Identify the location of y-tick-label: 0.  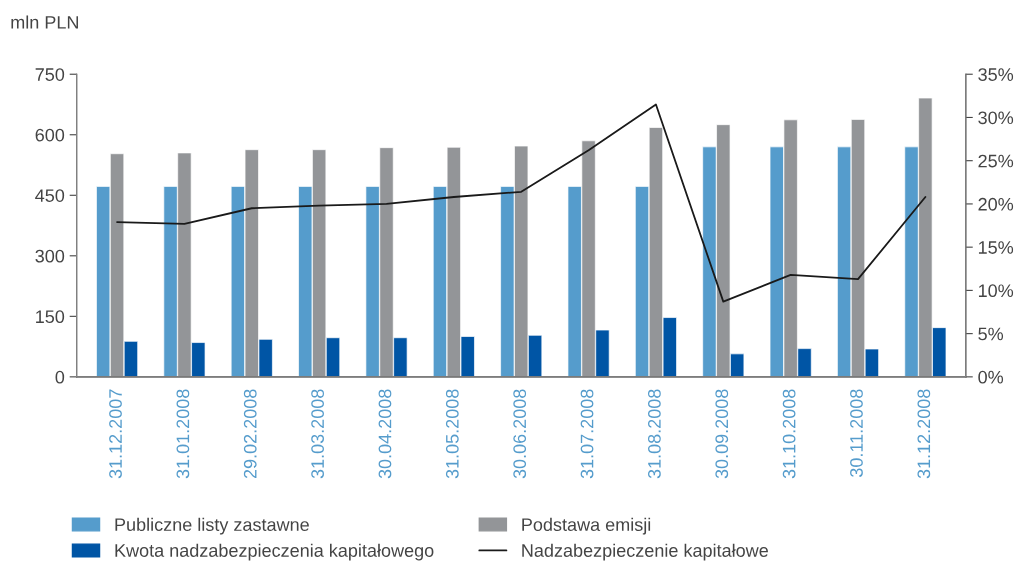
(60, 377).